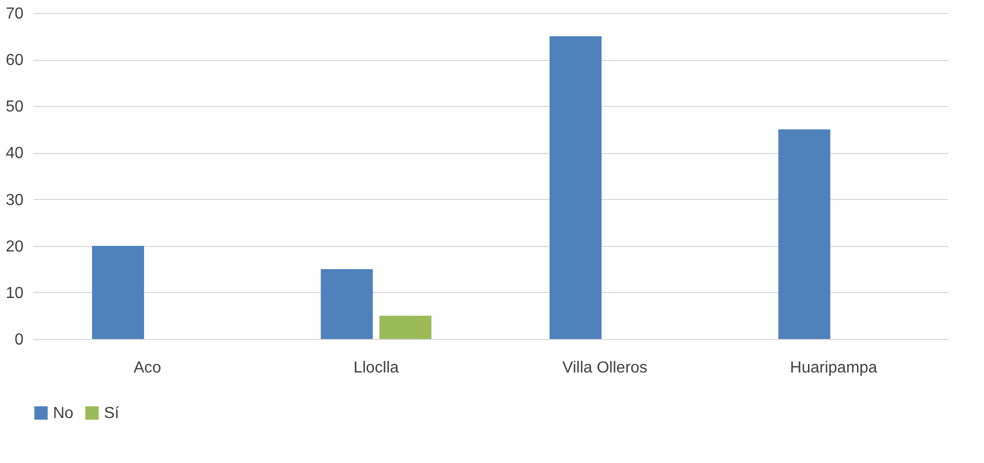 Image resolution: width=984 pixels, height=463 pixels. What do you see at coordinates (376, 368) in the screenshot?
I see `x-tick-label: Lloclla` at bounding box center [376, 368].